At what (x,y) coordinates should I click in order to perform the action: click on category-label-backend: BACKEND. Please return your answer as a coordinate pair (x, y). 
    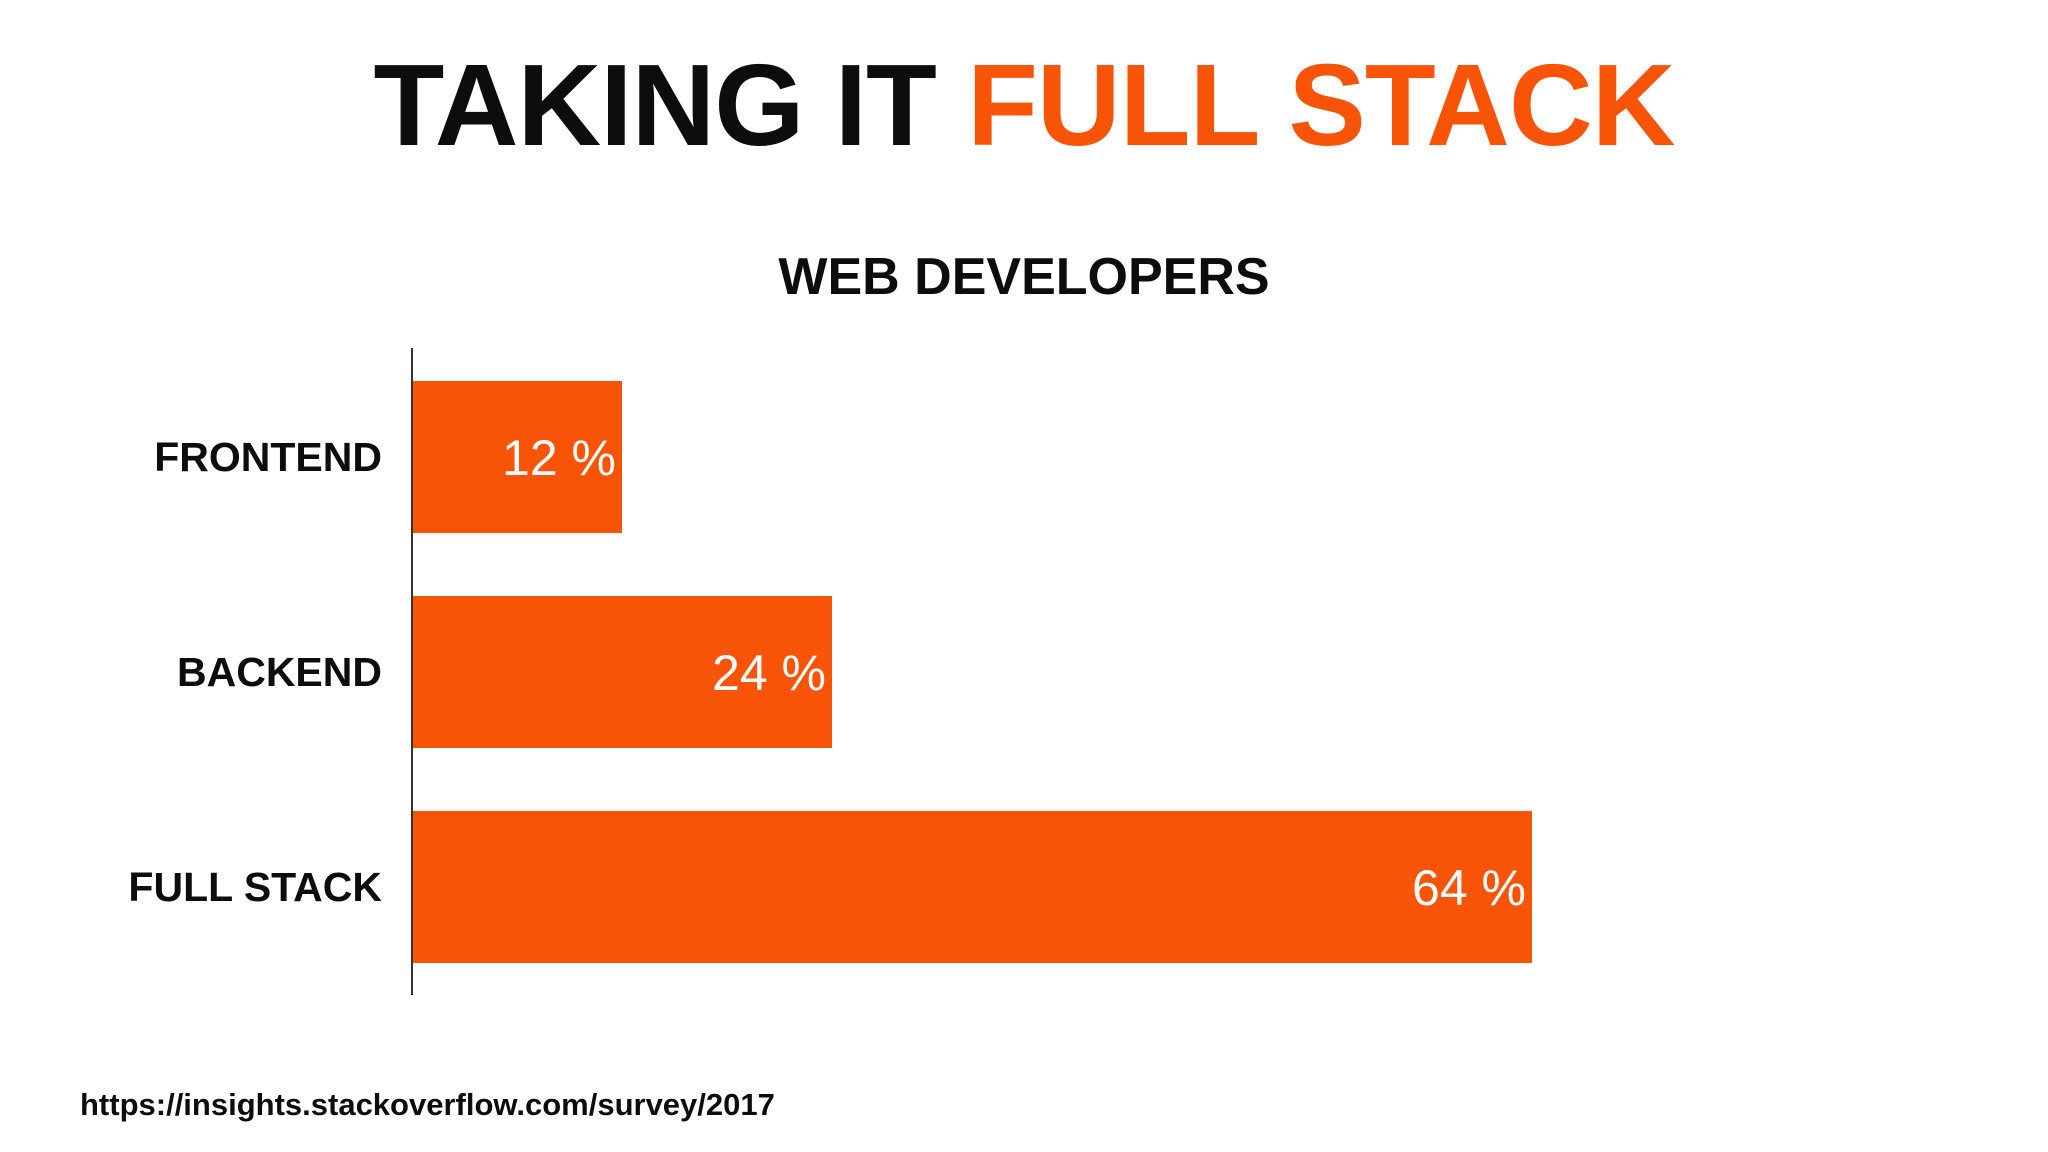
    Looking at the image, I should click on (279, 672).